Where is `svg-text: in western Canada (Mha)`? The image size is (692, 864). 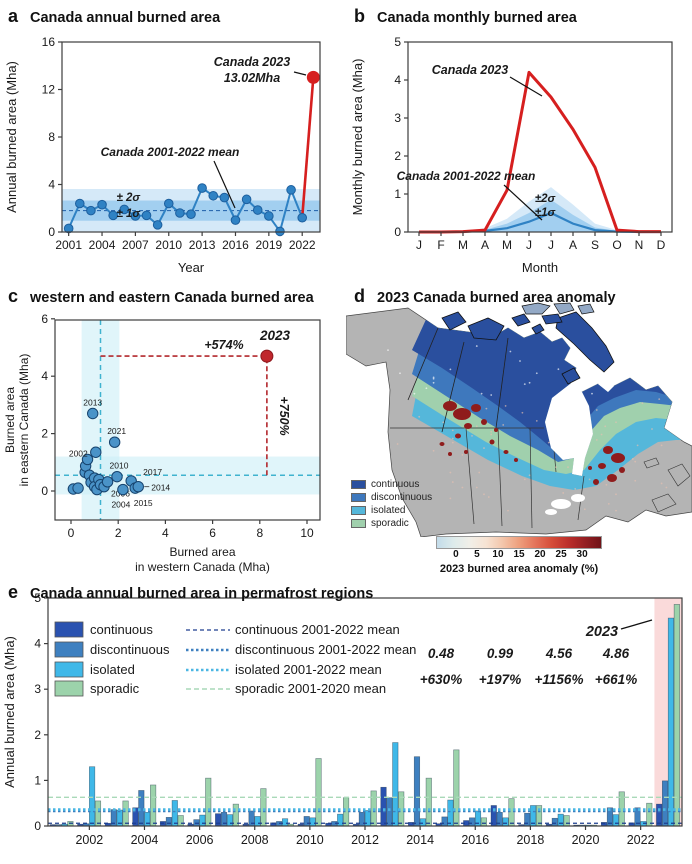 svg-text: in western Canada (Mha) is located at coordinates (202, 567).